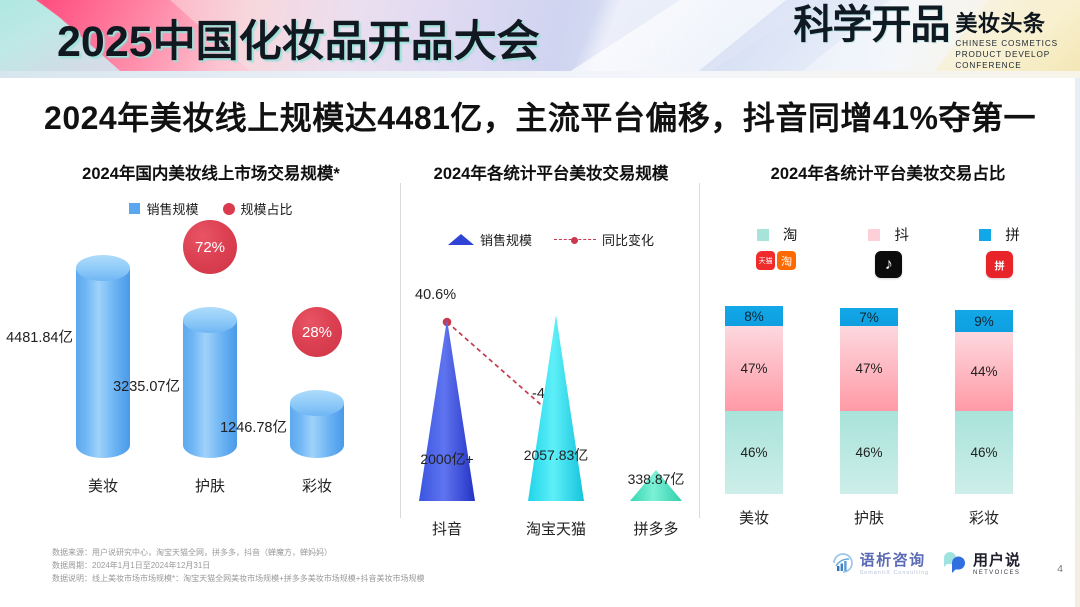  I want to click on cylinder-bar: 3235.07亿, so click(175, 382).